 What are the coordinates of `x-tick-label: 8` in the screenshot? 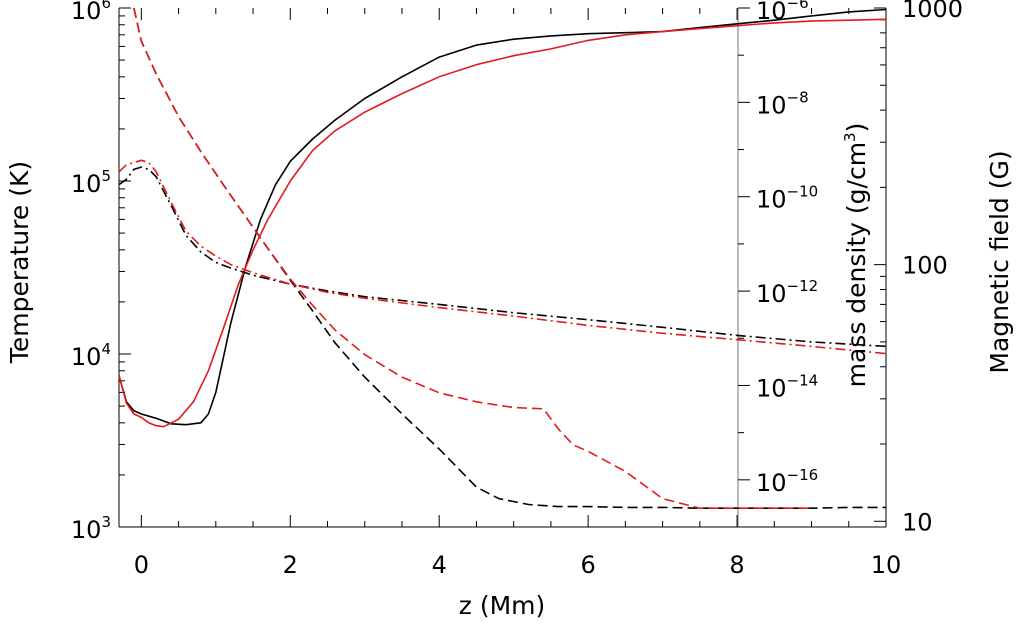 It's located at (736, 565).